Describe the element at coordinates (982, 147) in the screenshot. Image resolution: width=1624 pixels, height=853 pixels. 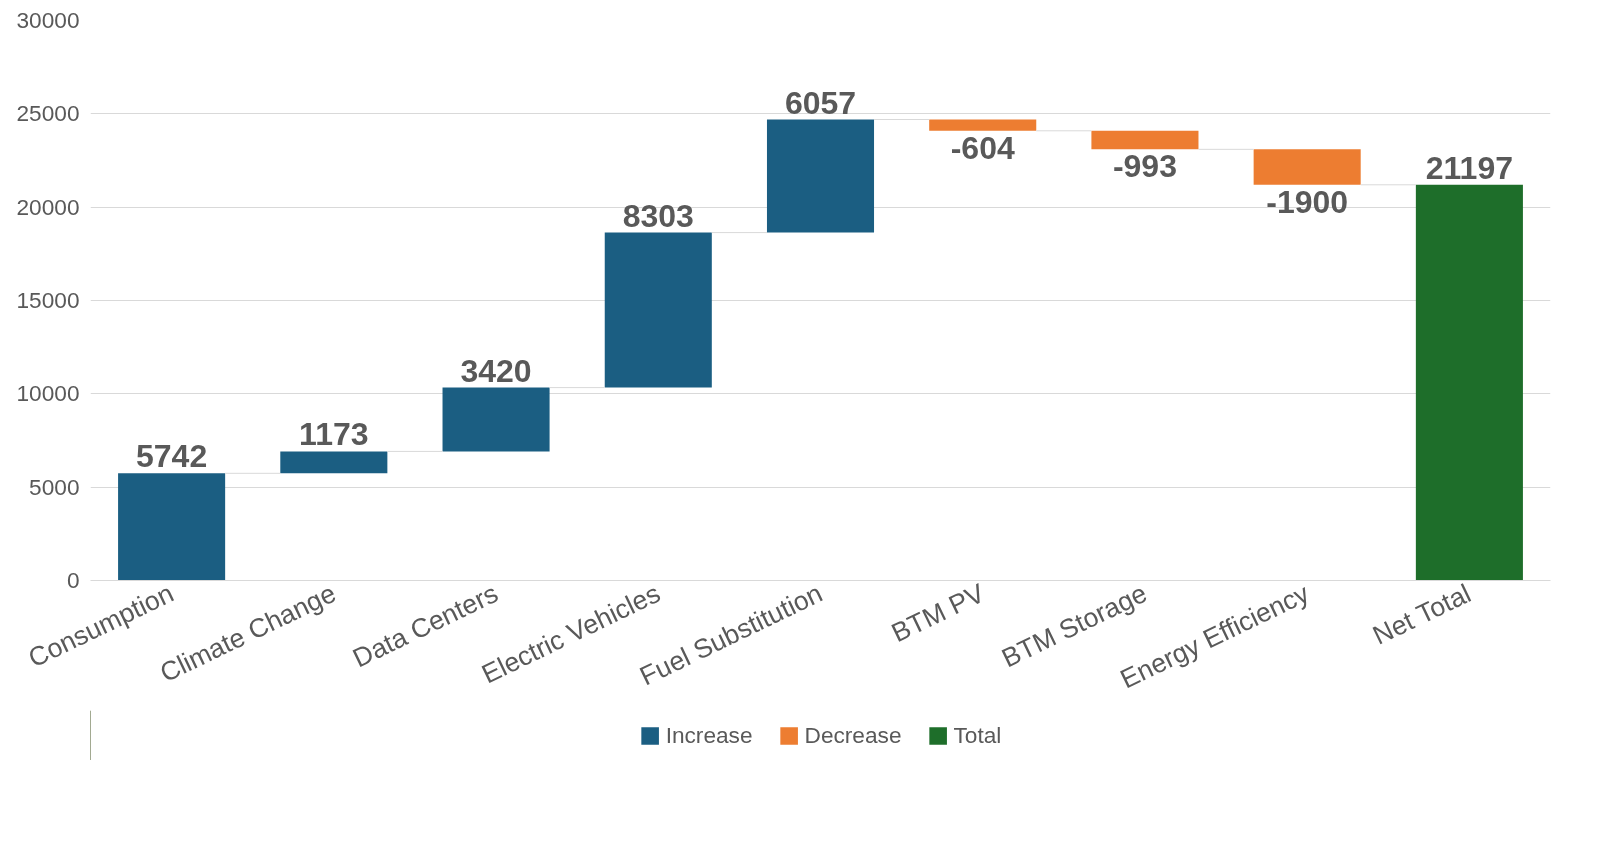
I see `data-label: -604` at that location.